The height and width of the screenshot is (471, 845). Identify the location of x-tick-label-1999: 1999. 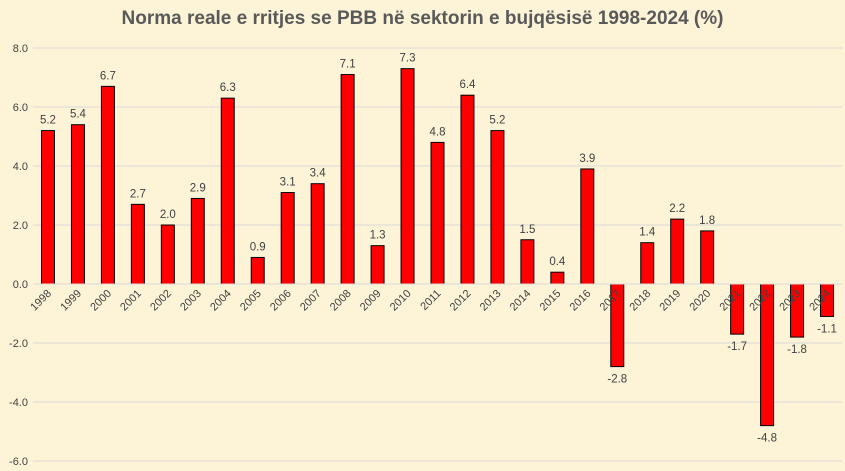
(71, 301).